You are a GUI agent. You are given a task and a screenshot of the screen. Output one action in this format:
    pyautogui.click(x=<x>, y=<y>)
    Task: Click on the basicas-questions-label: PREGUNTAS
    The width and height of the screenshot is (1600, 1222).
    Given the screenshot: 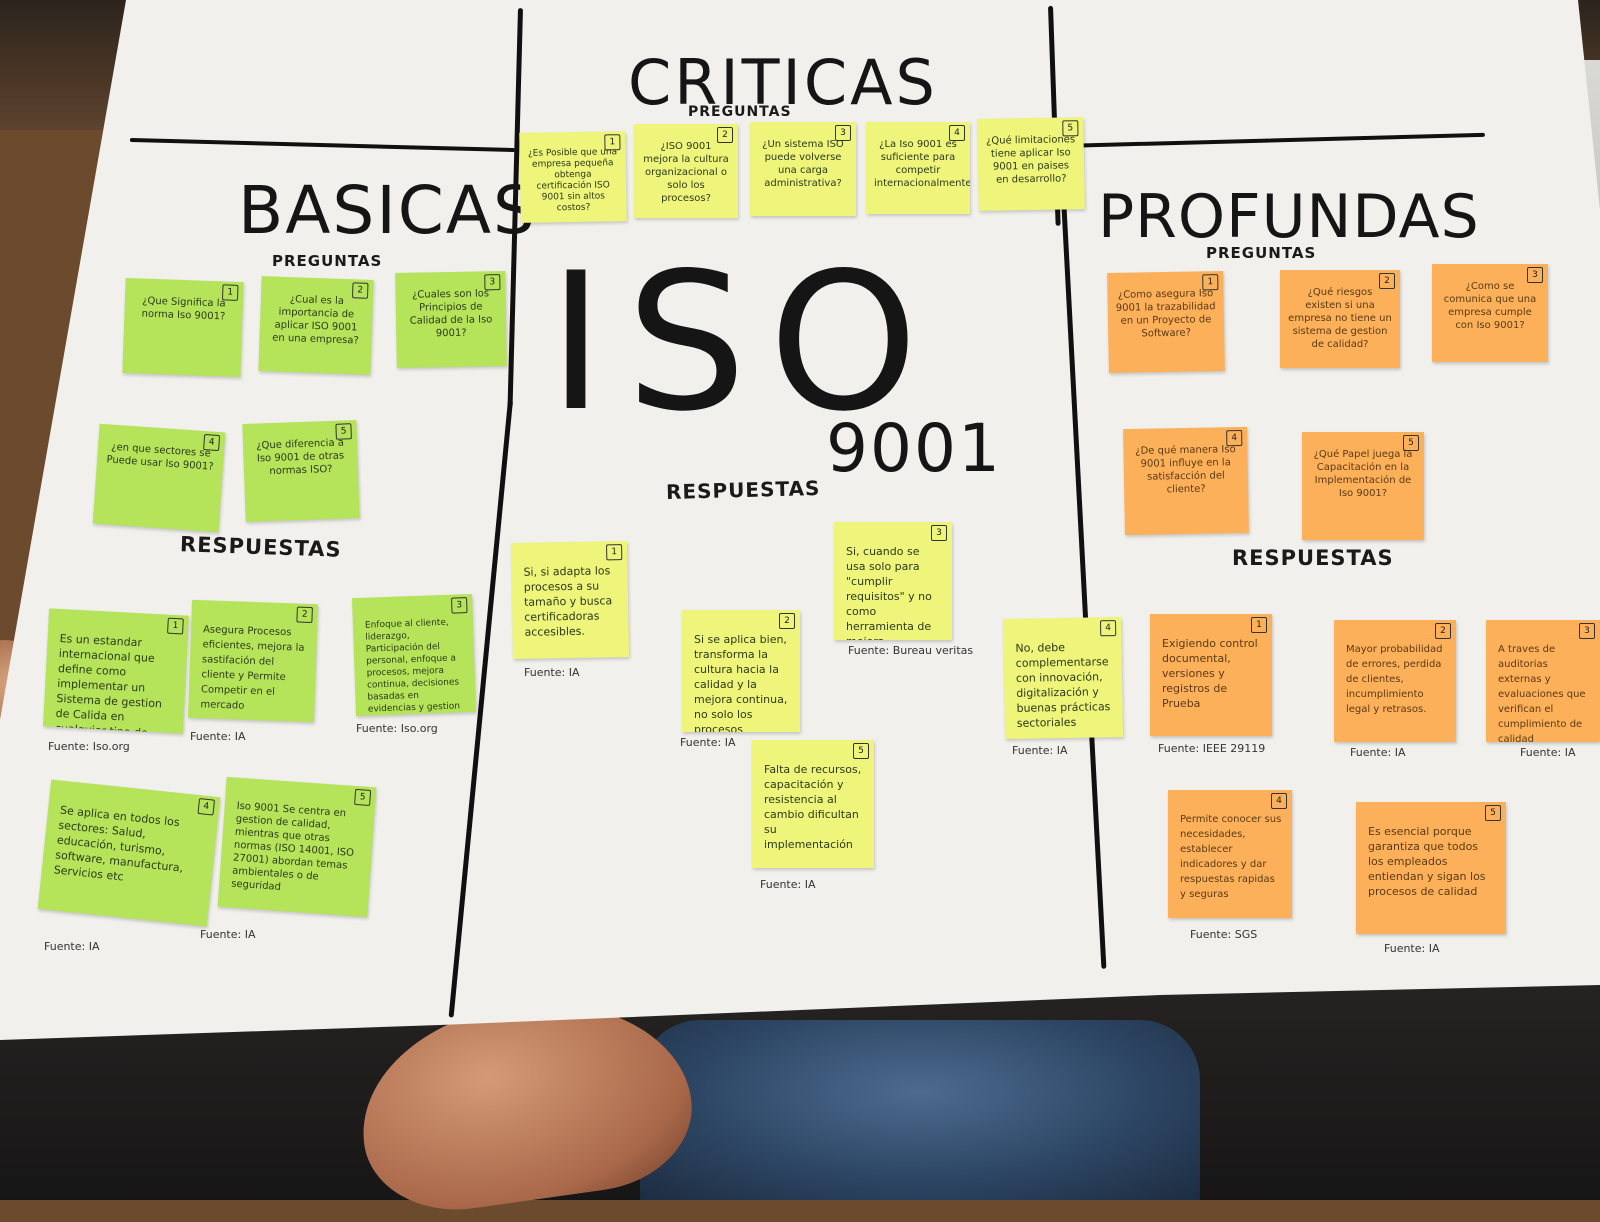 What is the action you would take?
    pyautogui.click(x=327, y=261)
    